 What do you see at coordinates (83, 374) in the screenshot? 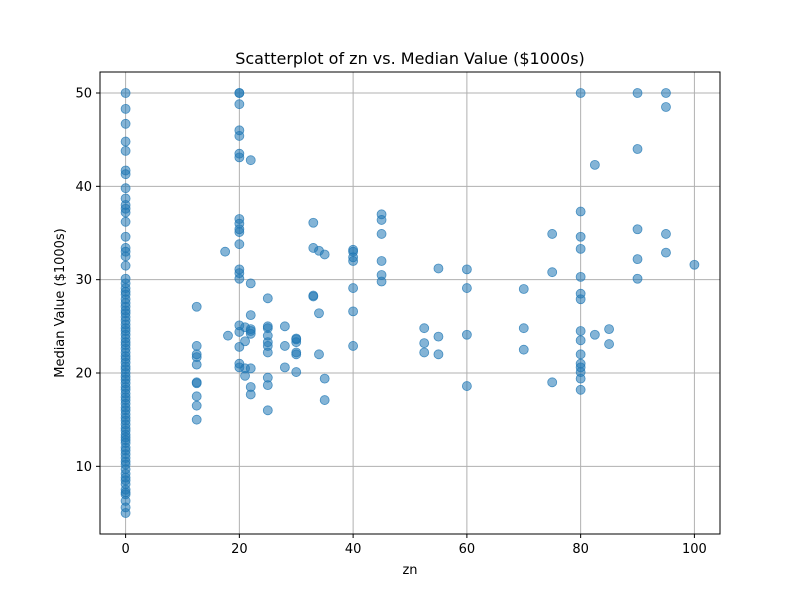
I see `y-tick-label: 20` at bounding box center [83, 374].